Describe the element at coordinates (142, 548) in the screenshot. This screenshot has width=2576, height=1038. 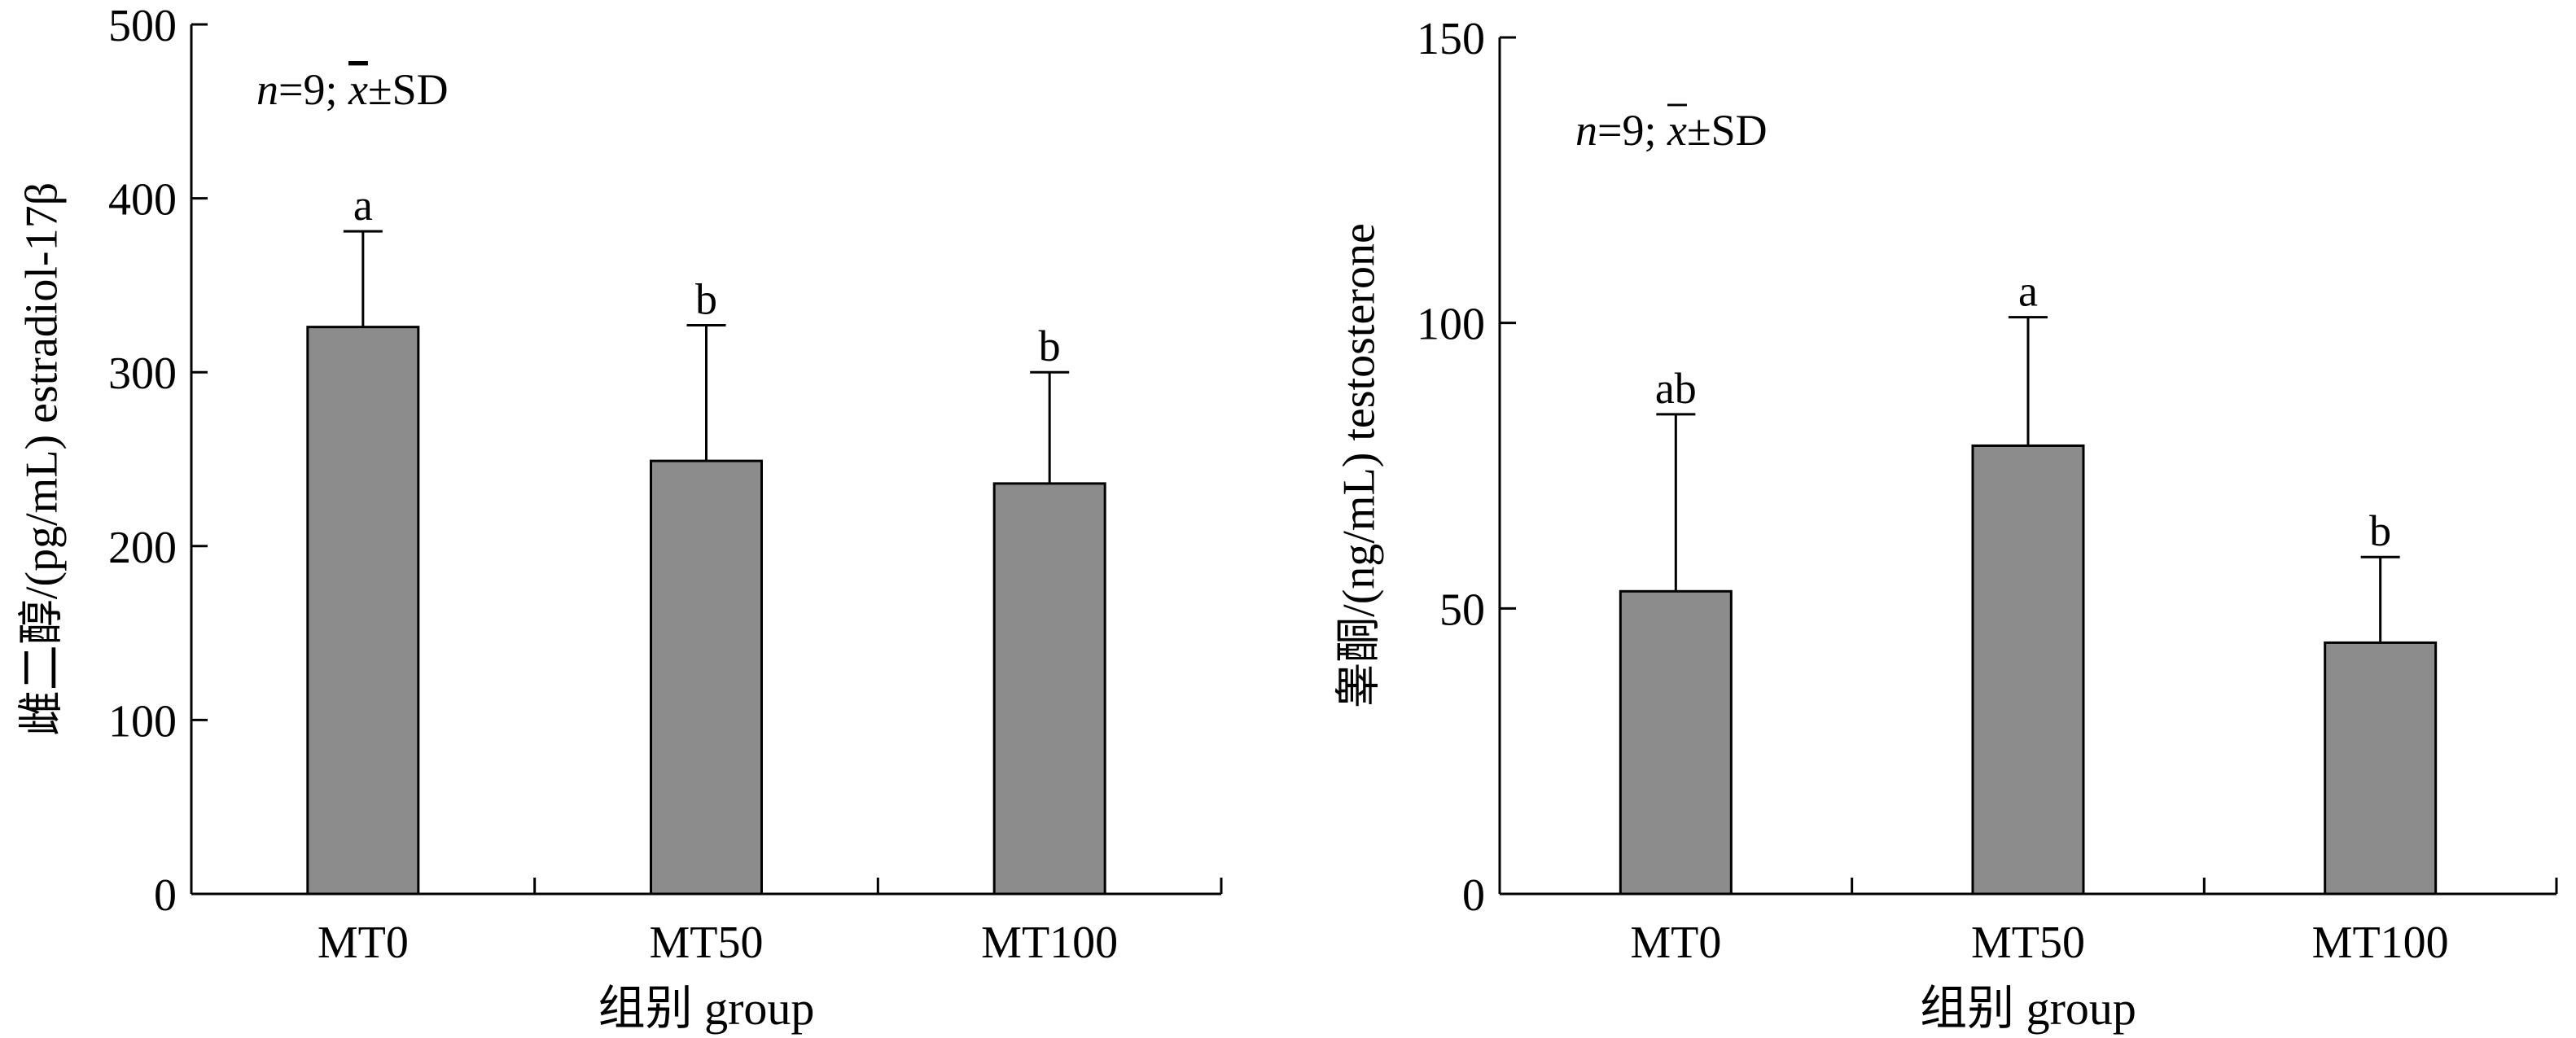
I see `y-tick-label: 200` at that location.